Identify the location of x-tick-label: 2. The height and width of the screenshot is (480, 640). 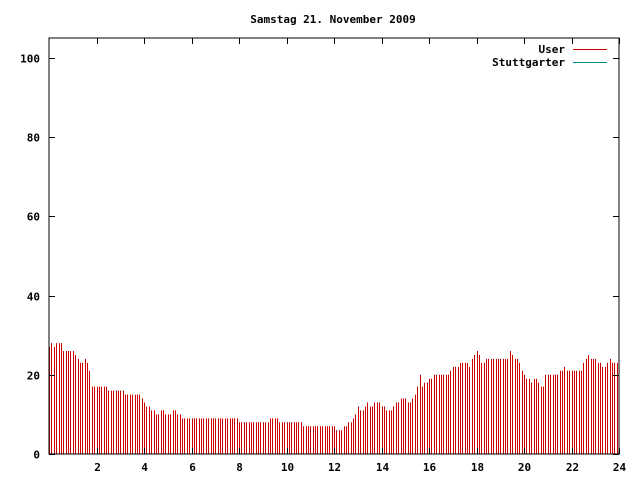
(97, 467).